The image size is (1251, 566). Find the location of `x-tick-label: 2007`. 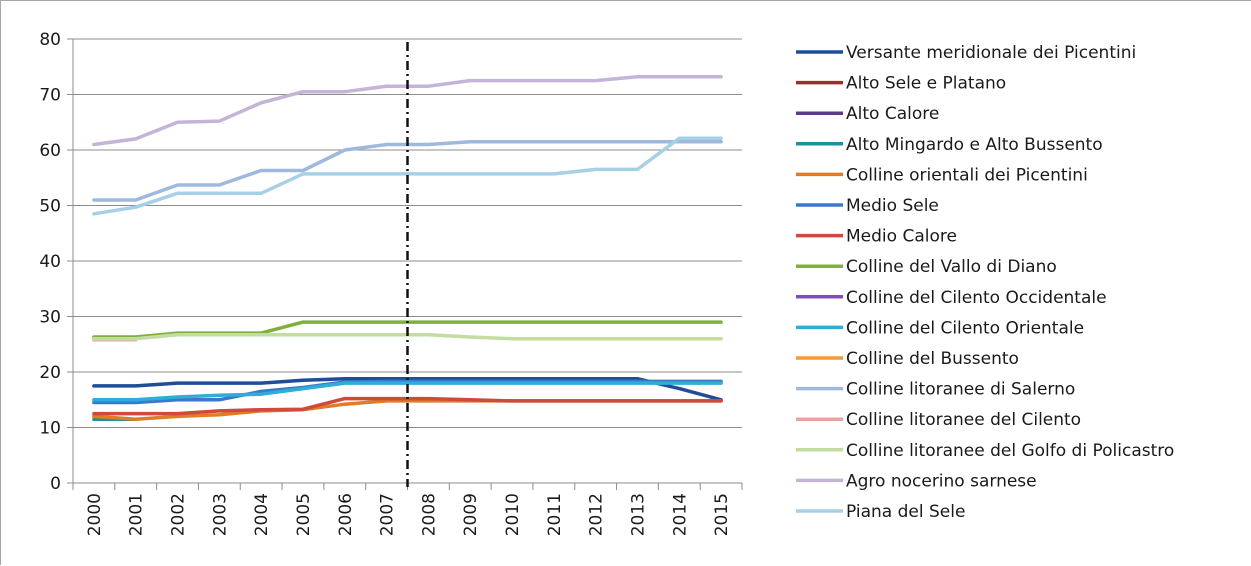

x-tick-label: 2007 is located at coordinates (388, 514).